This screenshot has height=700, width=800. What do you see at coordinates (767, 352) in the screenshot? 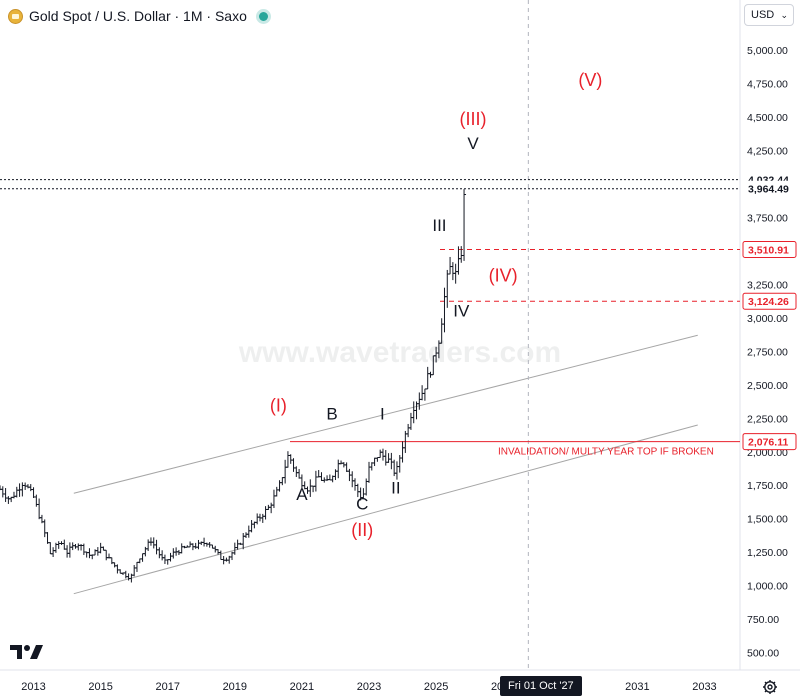
I see `y-tick-label: 2,750.00` at bounding box center [767, 352].